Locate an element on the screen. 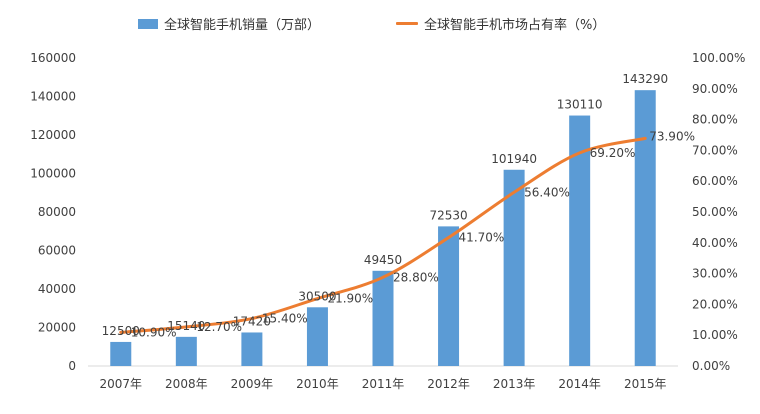  y-left-tick-label: 20000 is located at coordinates (57, 328).